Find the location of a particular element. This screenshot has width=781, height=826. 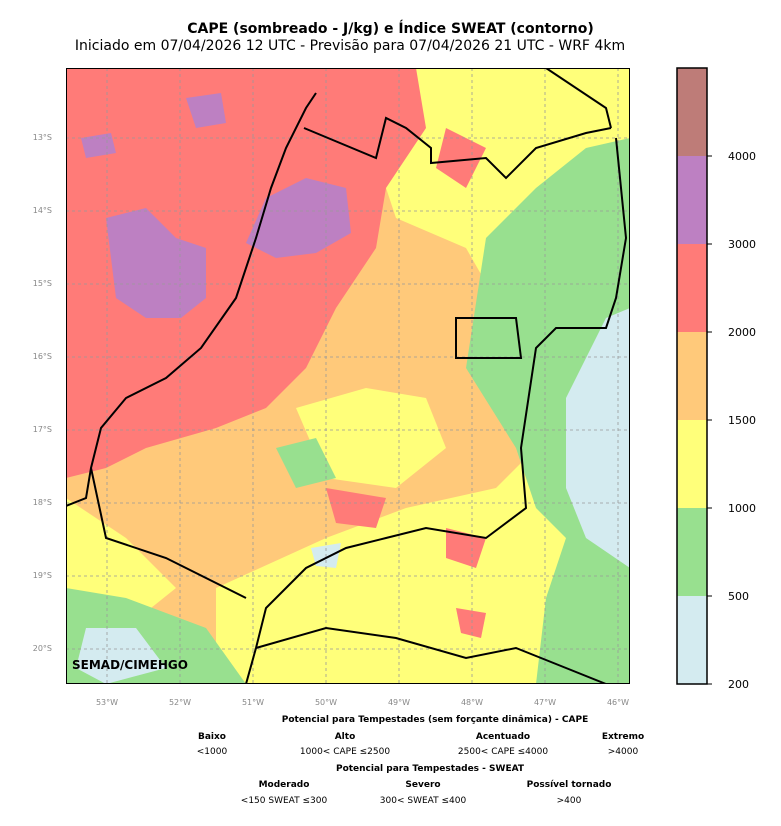

colorbar-tick: 2000 is located at coordinates (742, 332).